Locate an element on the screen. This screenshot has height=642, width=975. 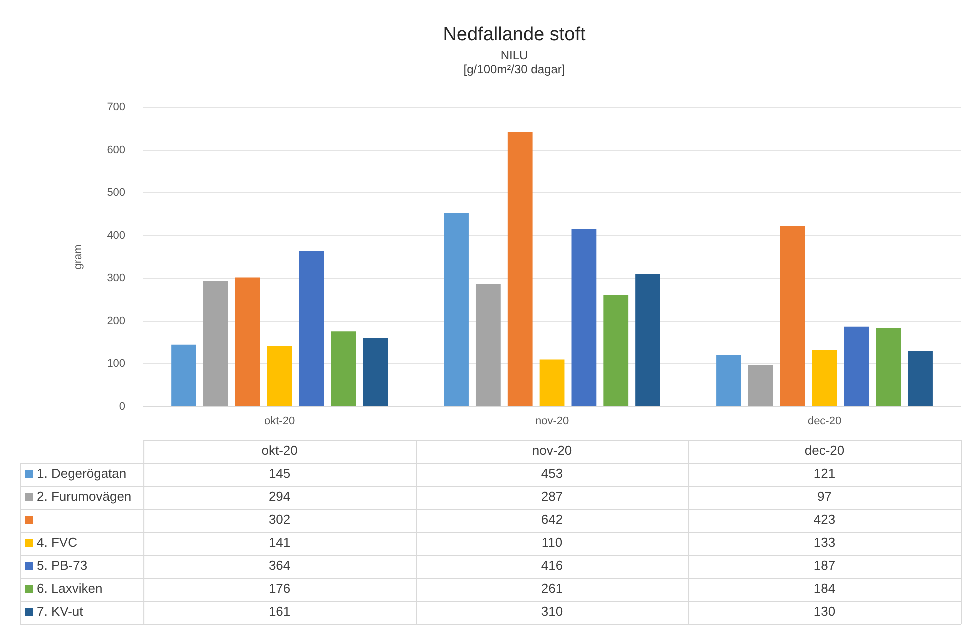
data-label: 453 is located at coordinates (552, 474).